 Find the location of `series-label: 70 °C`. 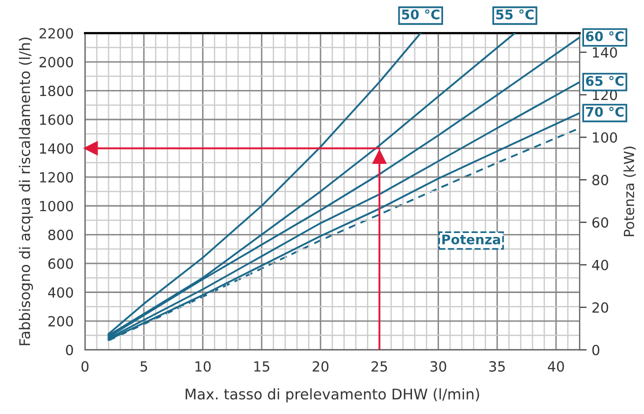

series-label: 70 °C is located at coordinates (605, 111).